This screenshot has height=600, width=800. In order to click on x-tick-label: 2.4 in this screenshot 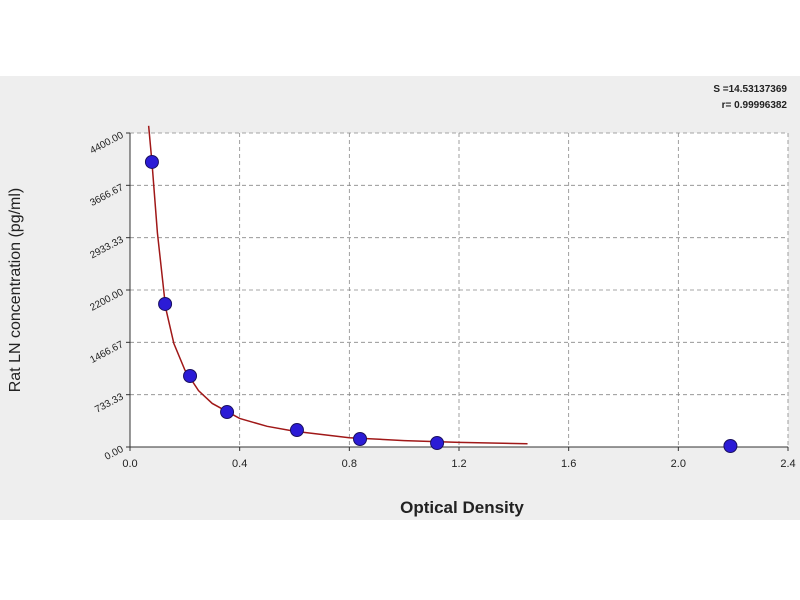, I will do `click(787, 464)`.